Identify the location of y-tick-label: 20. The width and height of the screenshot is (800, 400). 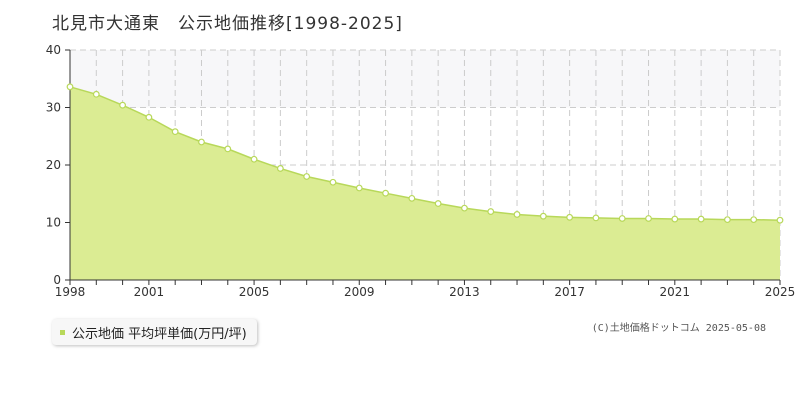
(53, 165).